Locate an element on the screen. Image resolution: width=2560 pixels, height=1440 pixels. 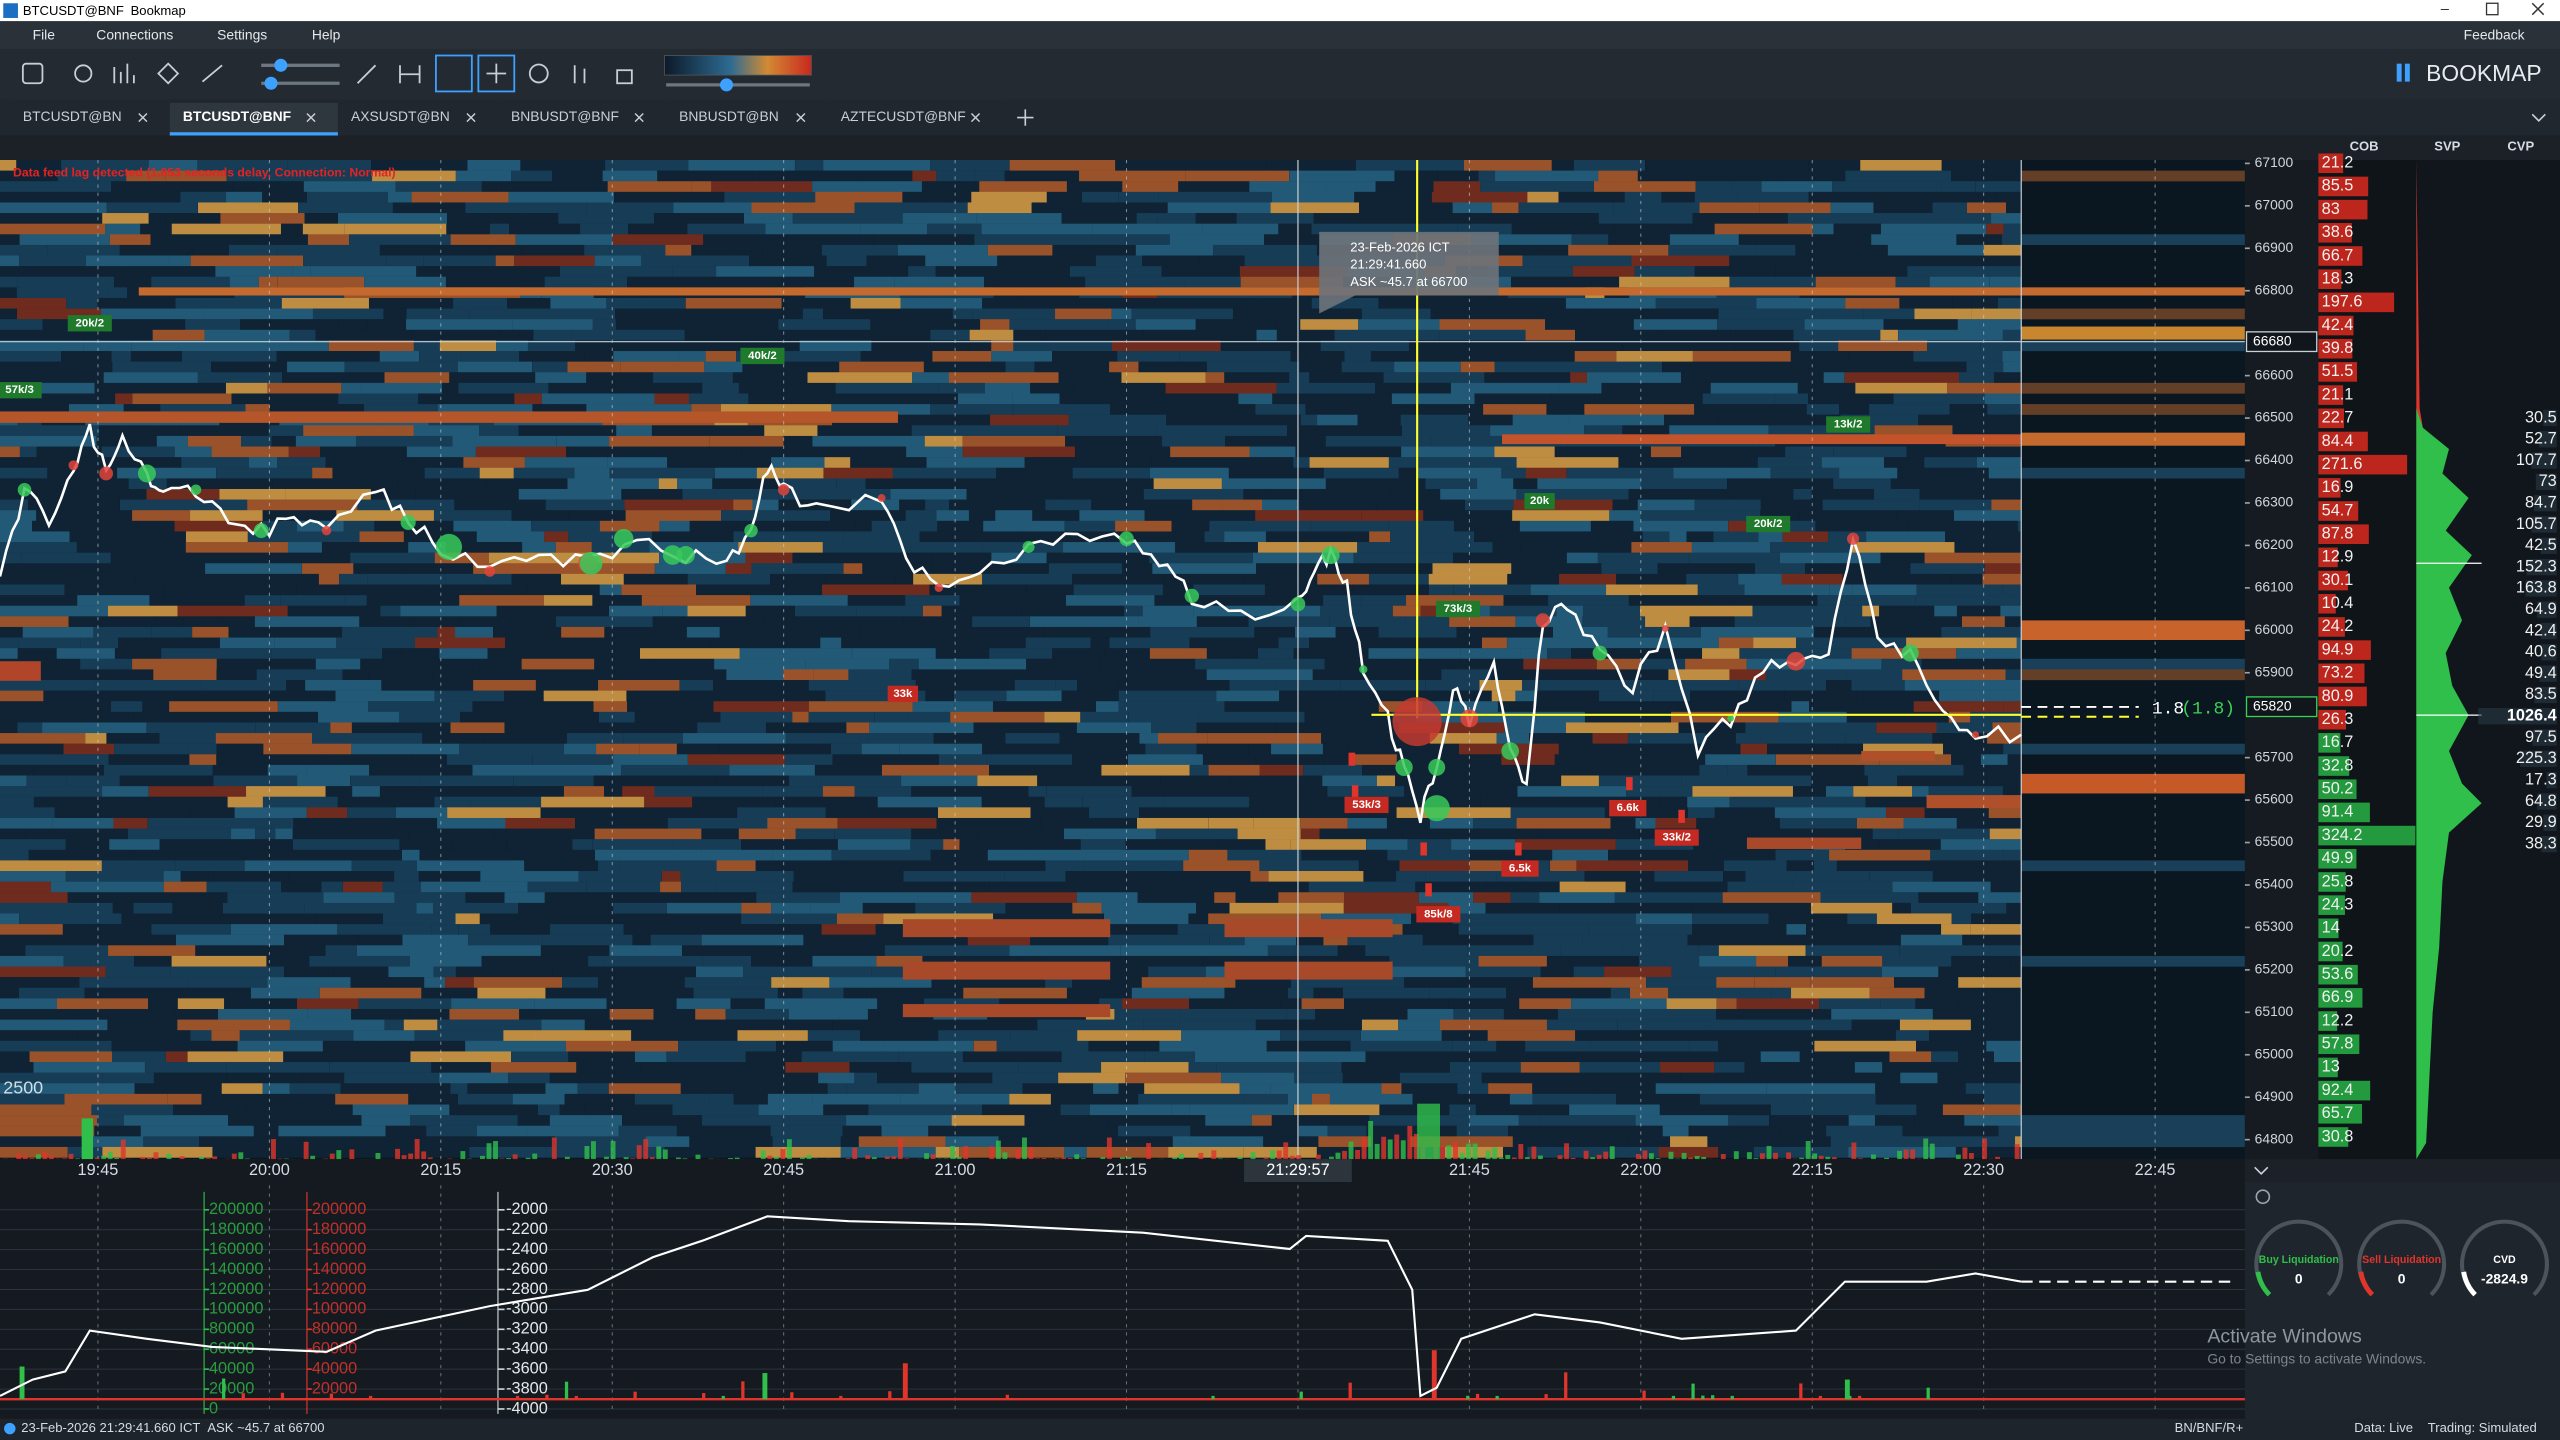
tool-layers is located at coordinates (168, 73).